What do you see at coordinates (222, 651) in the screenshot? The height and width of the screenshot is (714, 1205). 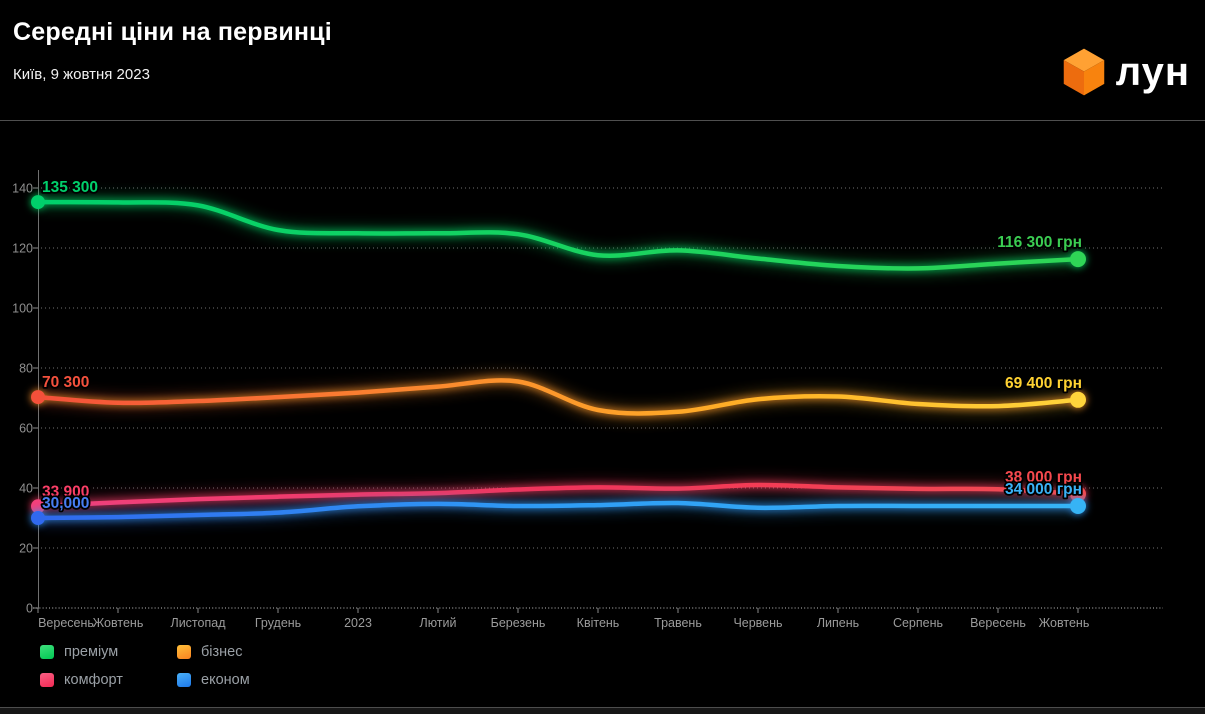 I see `legend-label-business: бізнес` at bounding box center [222, 651].